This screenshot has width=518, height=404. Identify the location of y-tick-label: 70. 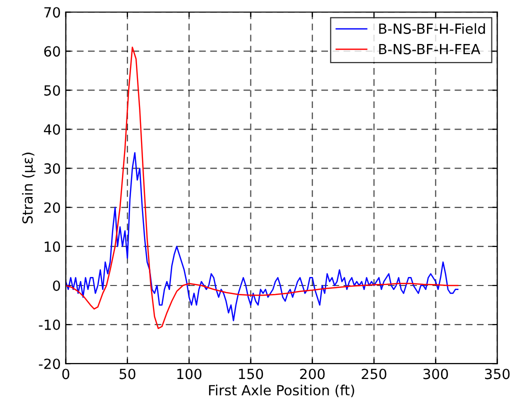
(52, 12).